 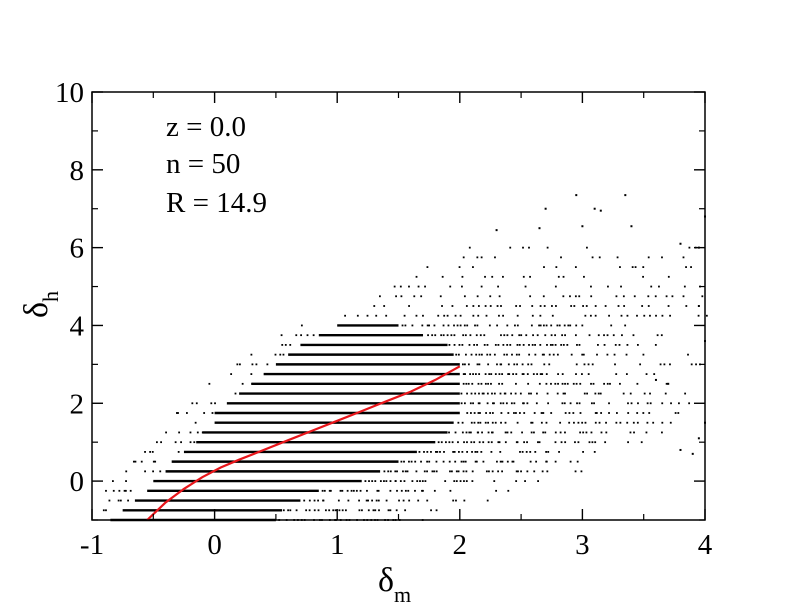 What do you see at coordinates (50, 296) in the screenshot?
I see `y-axis-subscript: h` at bounding box center [50, 296].